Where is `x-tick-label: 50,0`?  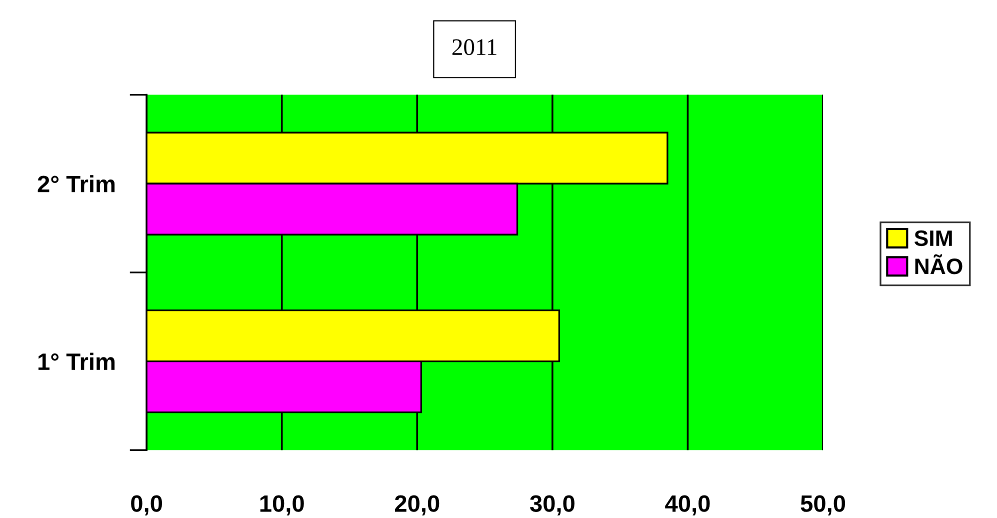
x-tick-label: 50,0 is located at coordinates (823, 505).